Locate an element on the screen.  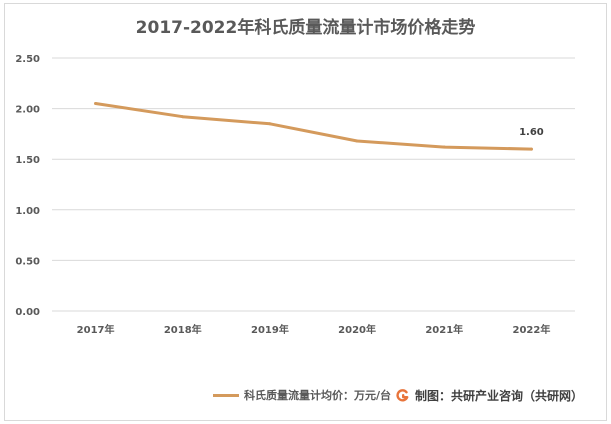
legend-label: 科氏质量流量计均价：万元/台 is located at coordinates (318, 395).